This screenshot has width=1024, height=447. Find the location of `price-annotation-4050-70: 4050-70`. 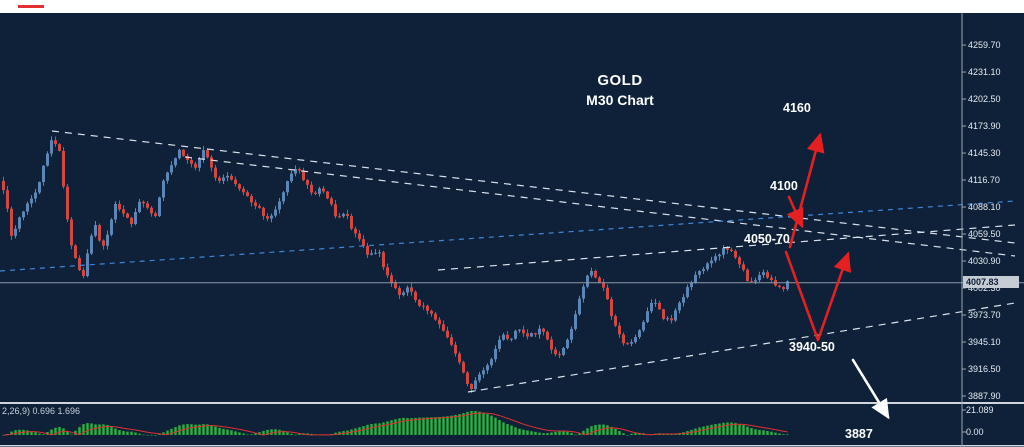

price-annotation-4050-70: 4050-70 is located at coordinates (767, 239).